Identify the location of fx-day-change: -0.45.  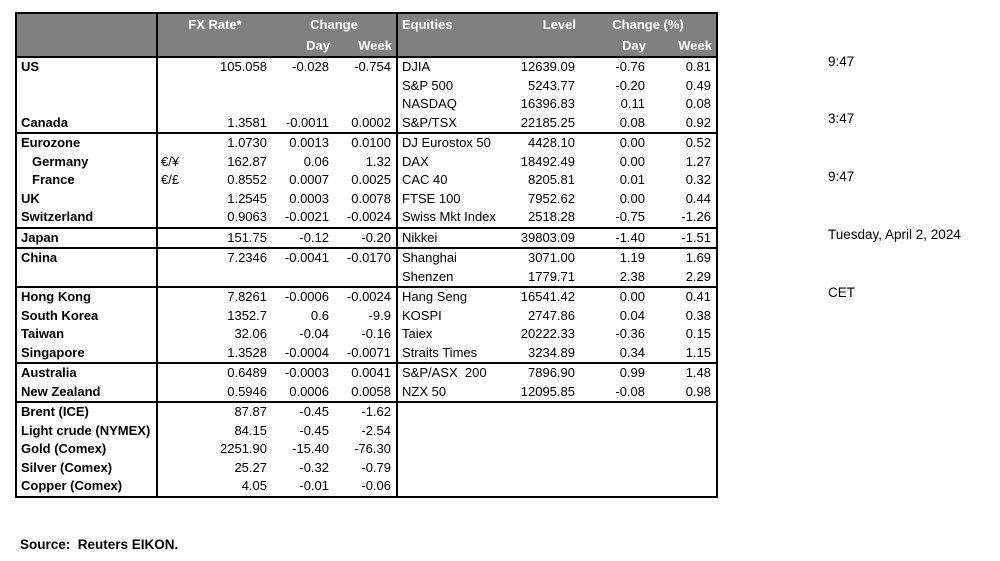
(314, 411).